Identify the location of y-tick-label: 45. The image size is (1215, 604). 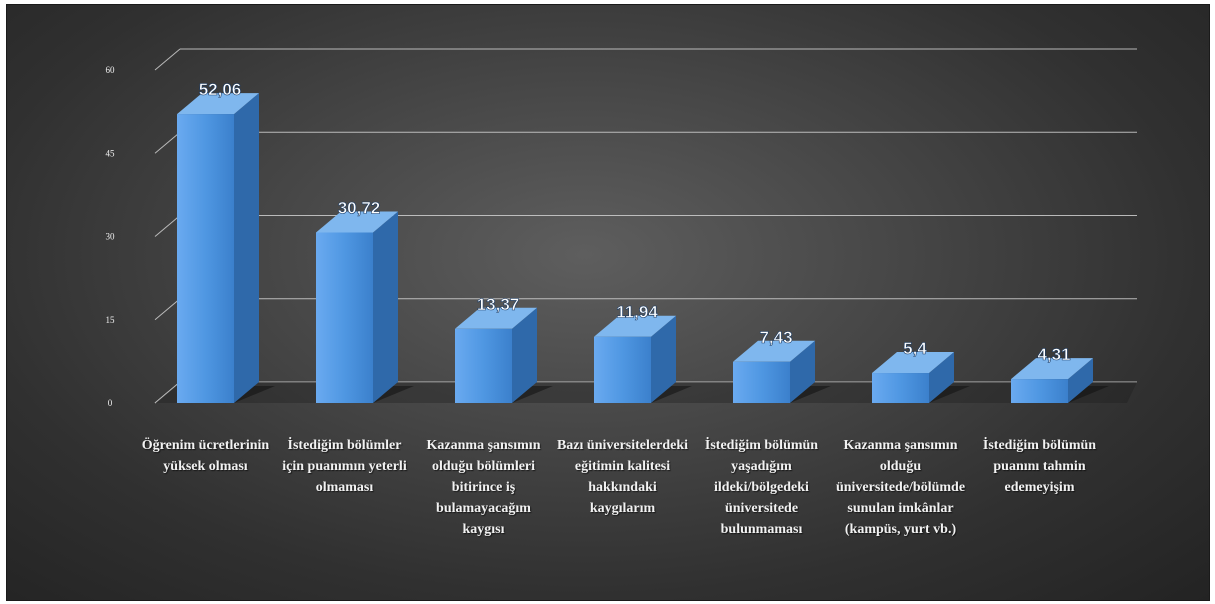
(111, 153).